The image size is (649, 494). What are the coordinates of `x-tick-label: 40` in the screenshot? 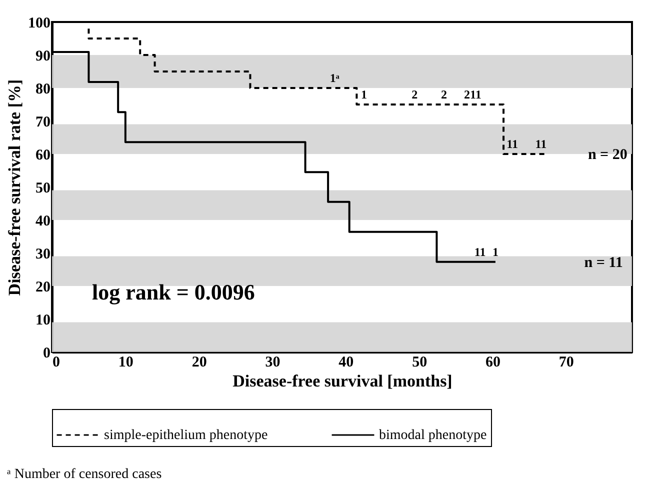 It's located at (346, 362).